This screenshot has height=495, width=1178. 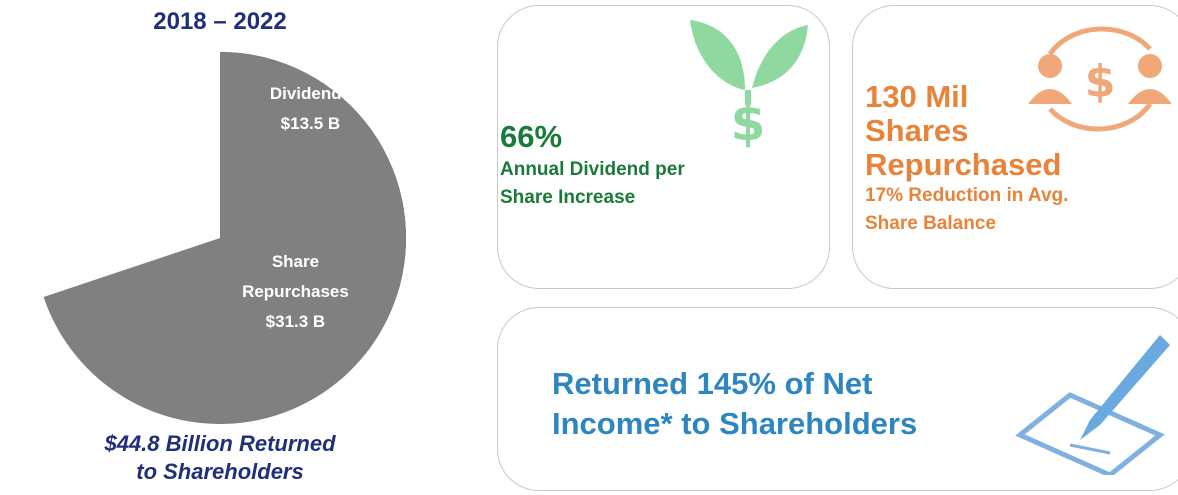 I want to click on signature-icon, so click(x=1092, y=405).